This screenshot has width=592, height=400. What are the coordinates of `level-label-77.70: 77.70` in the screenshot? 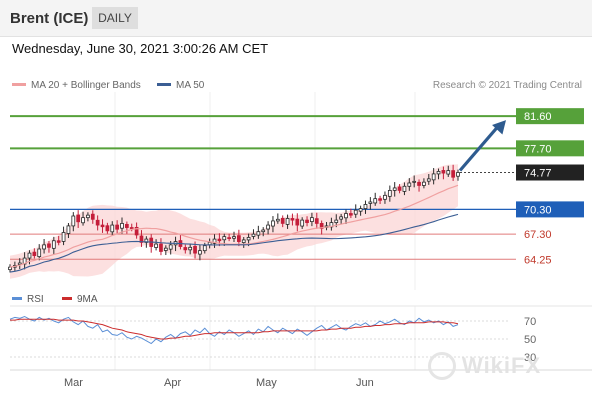 It's located at (538, 149).